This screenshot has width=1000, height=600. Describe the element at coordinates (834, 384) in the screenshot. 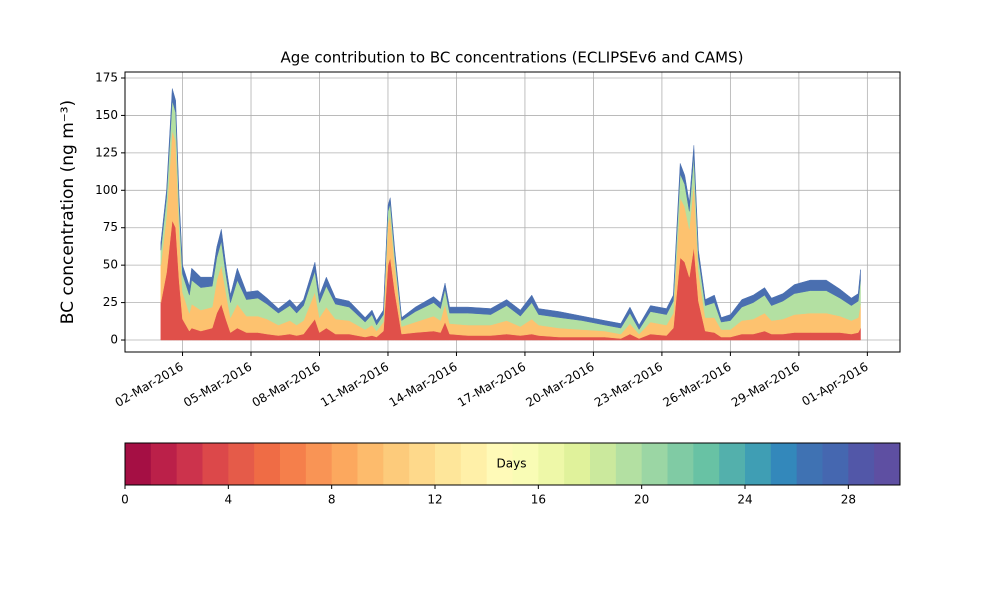

I see `x-tick-label: 01-Apr-2016` at that location.